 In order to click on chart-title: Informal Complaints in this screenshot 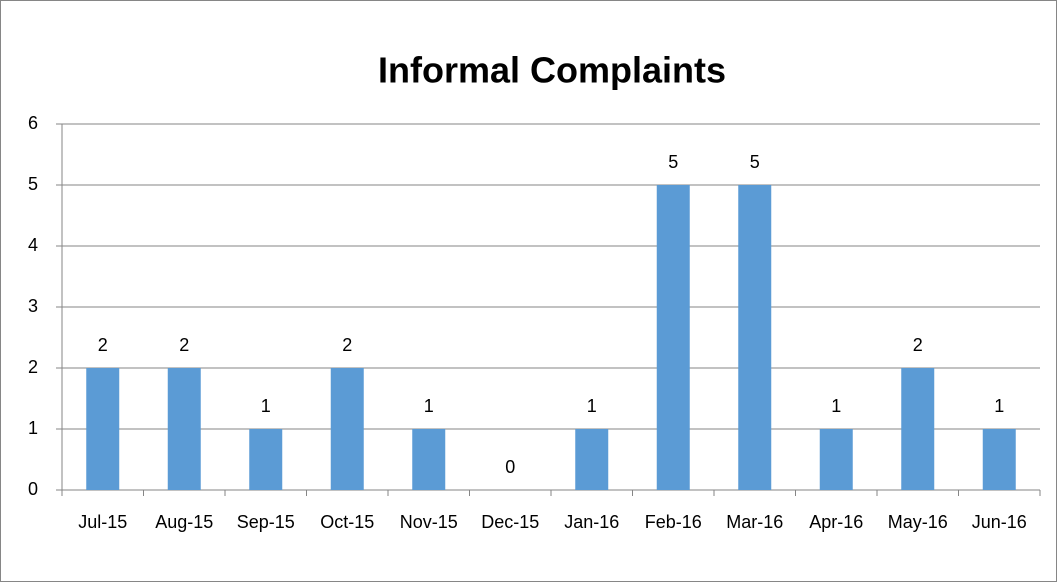, I will do `click(552, 70)`.